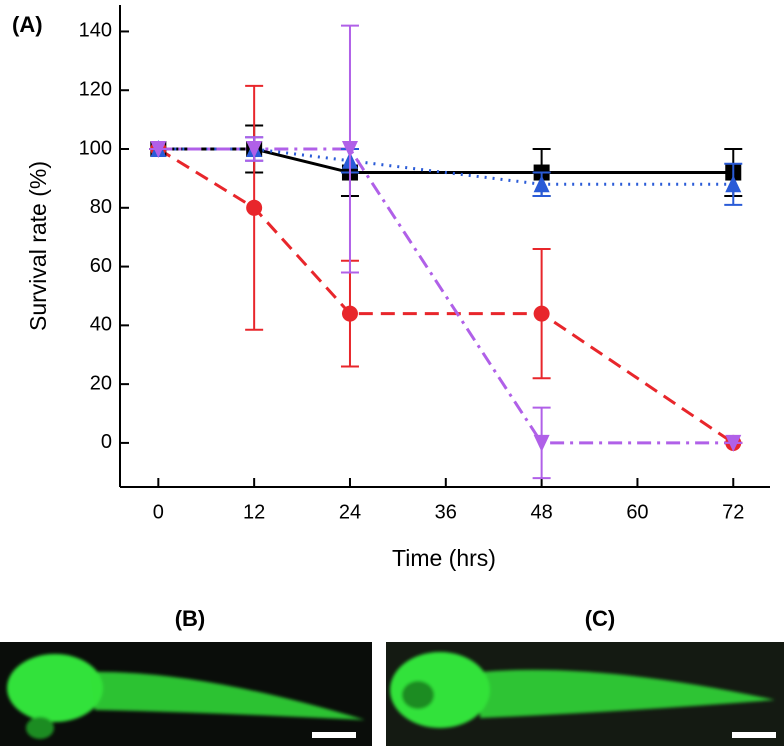 The image size is (784, 746). What do you see at coordinates (95, 148) in the screenshot?
I see `y-tick-label: 100` at bounding box center [95, 148].